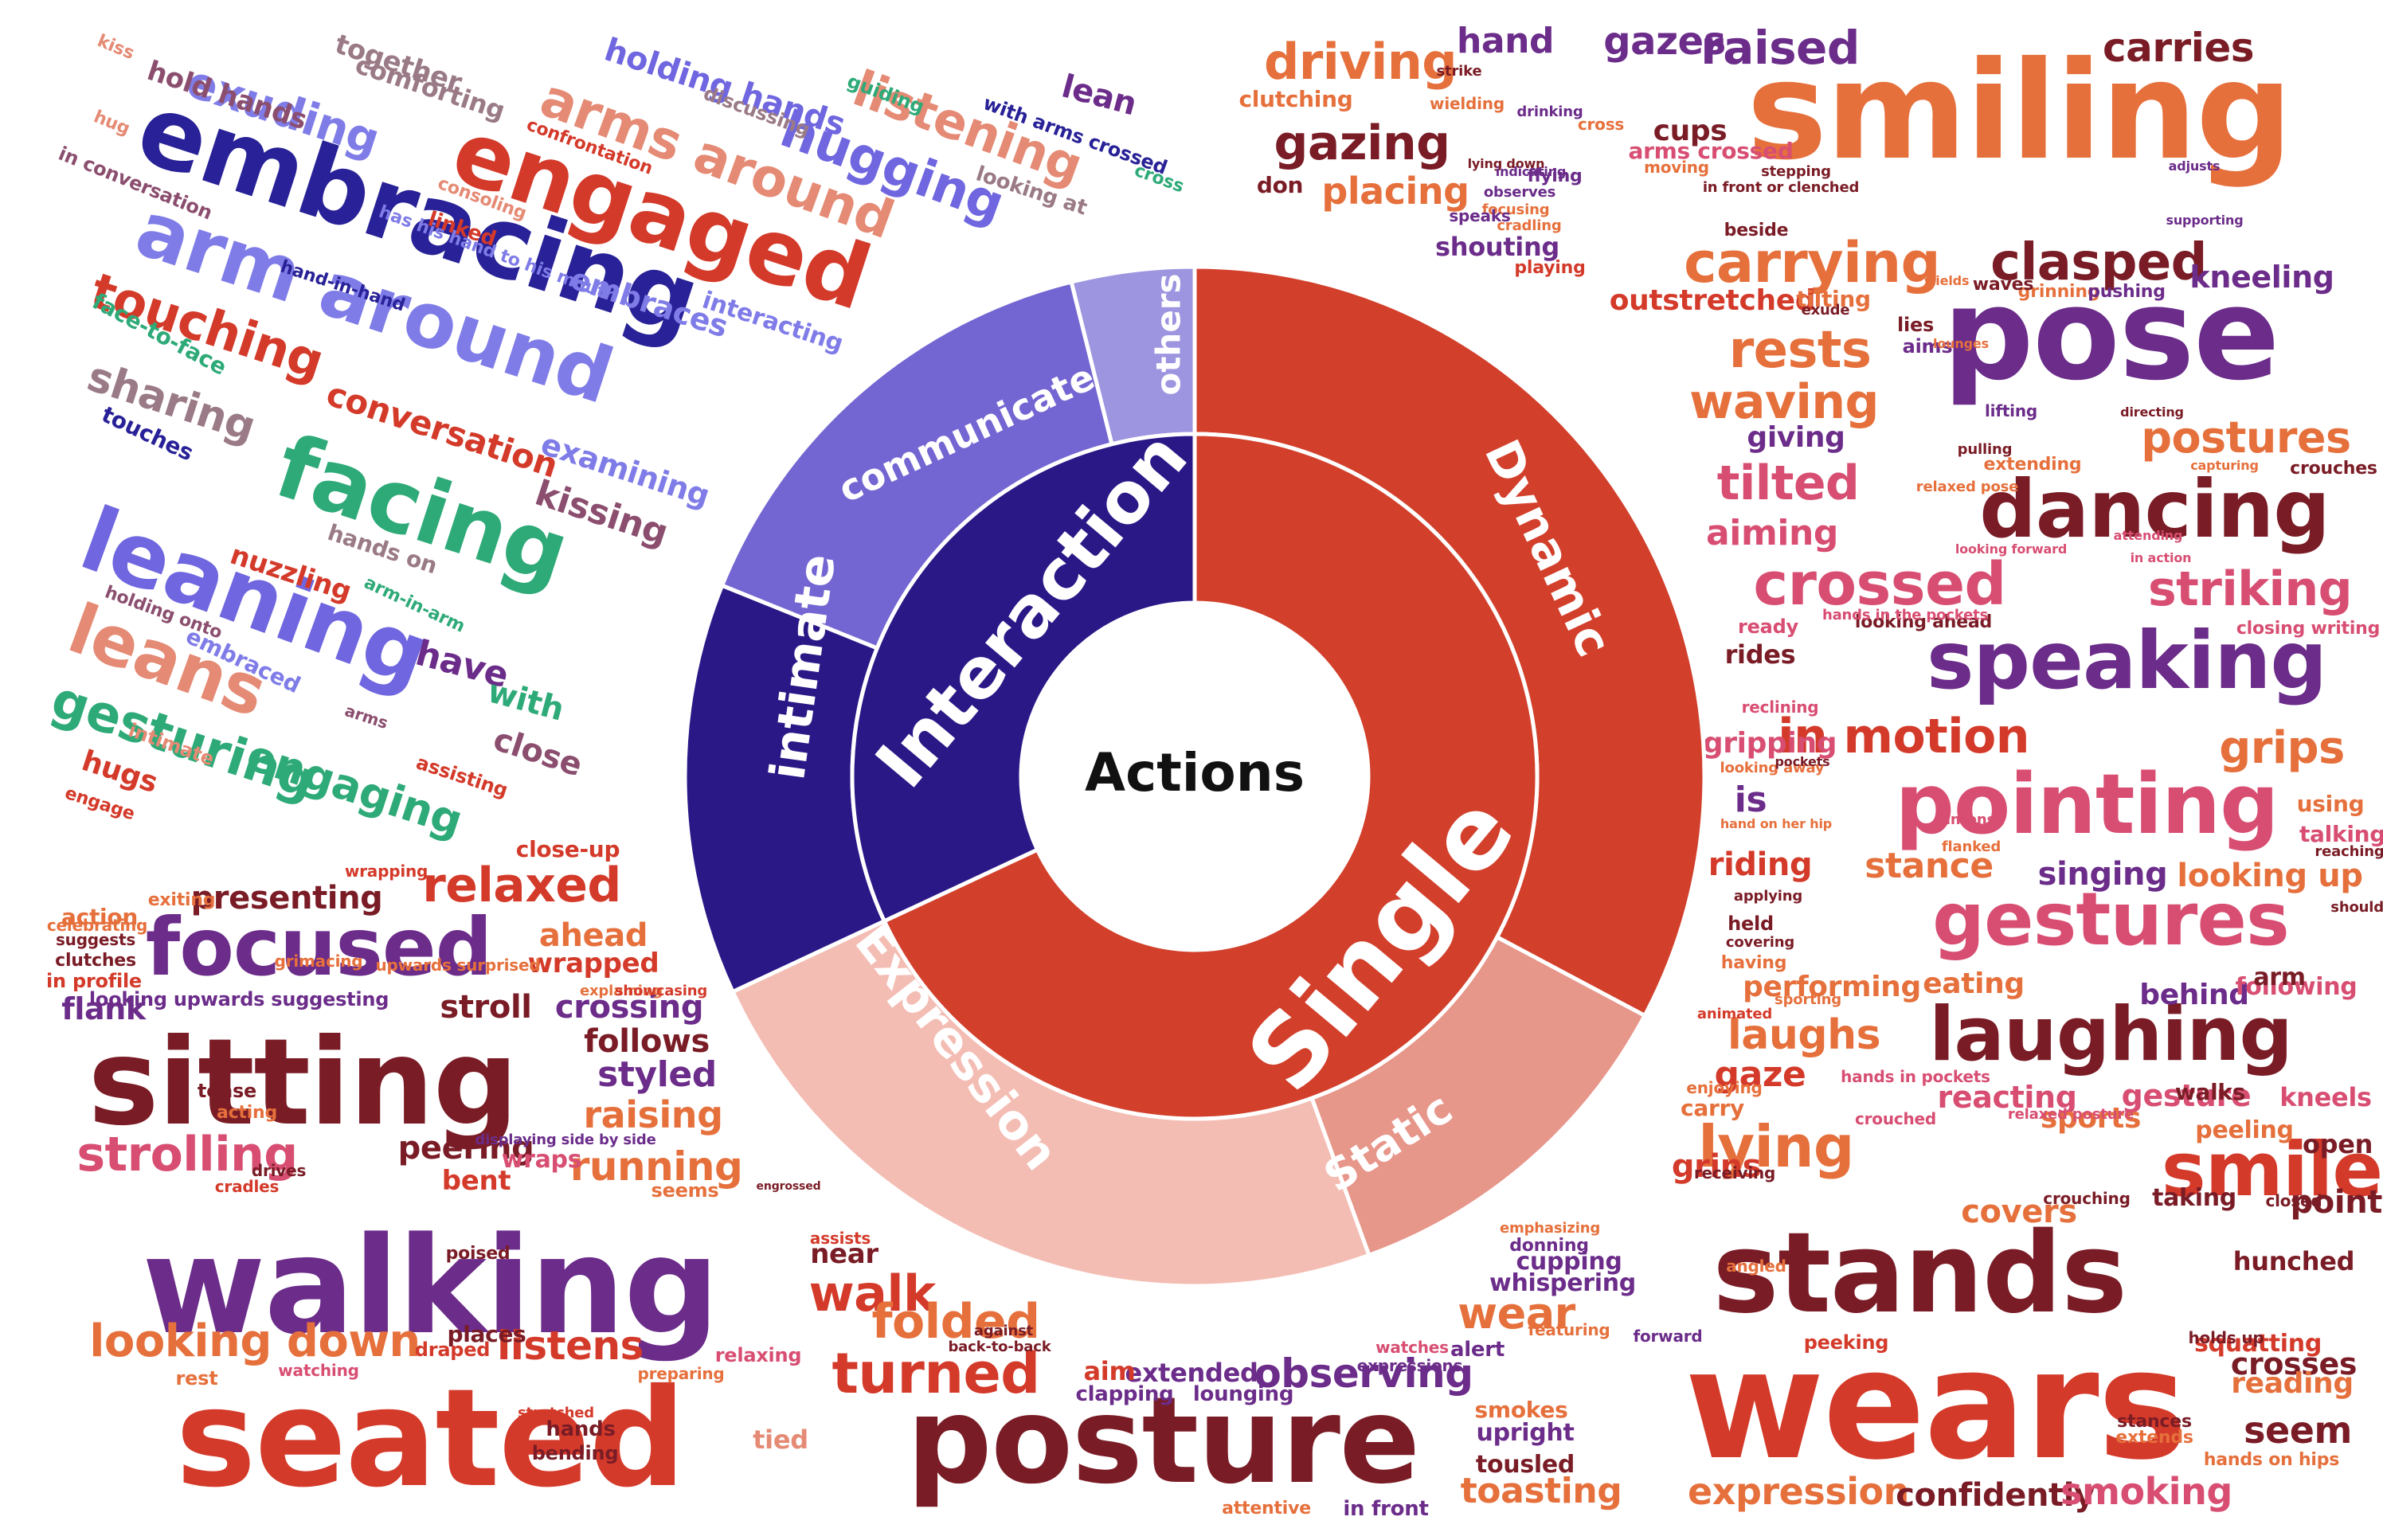 The height and width of the screenshot is (1540, 2383). Describe the element at coordinates (2091, 1118) in the screenshot. I see `cloud-word-sports: sports` at that location.